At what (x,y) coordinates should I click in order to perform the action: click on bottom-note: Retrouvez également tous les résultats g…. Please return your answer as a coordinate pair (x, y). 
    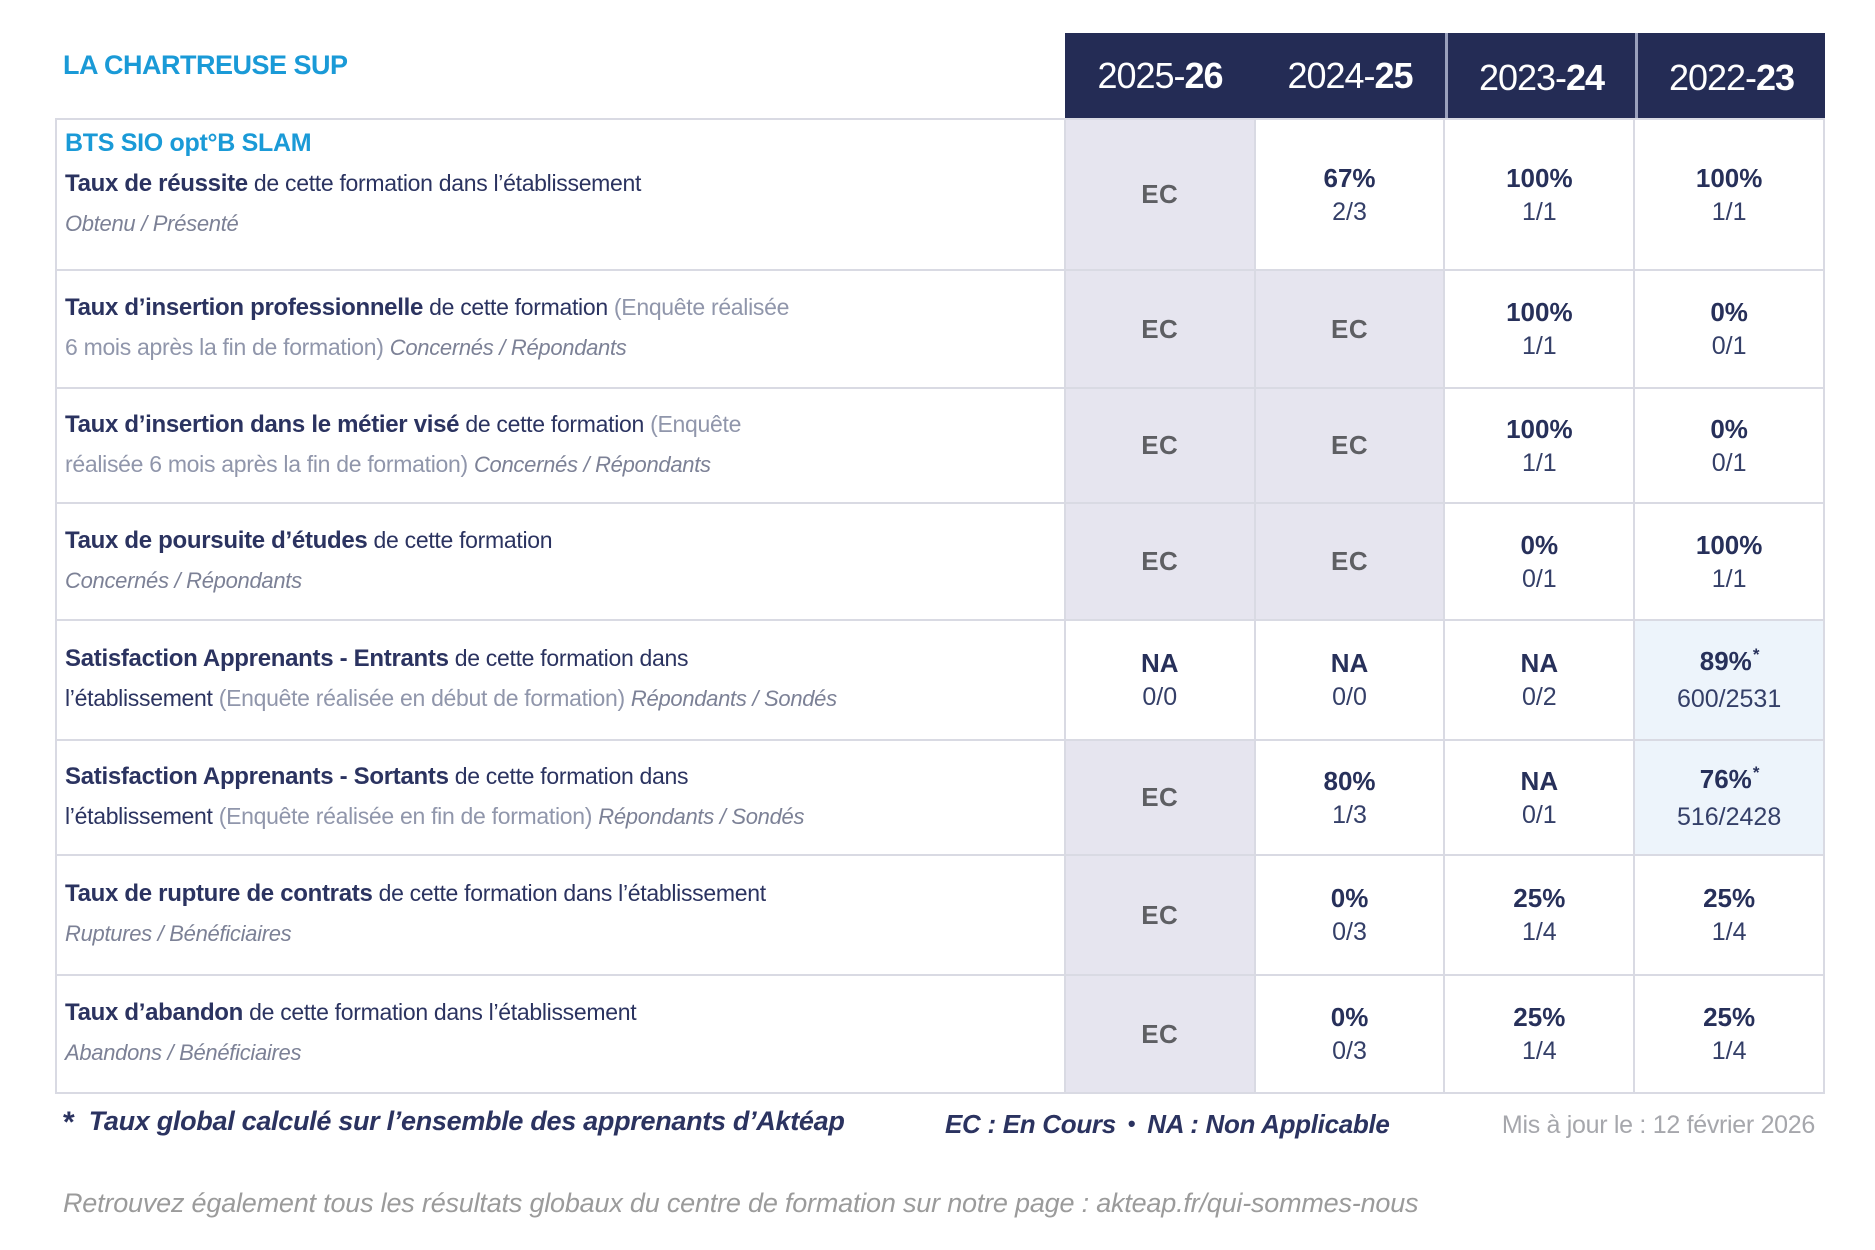
    Looking at the image, I should click on (741, 1203).